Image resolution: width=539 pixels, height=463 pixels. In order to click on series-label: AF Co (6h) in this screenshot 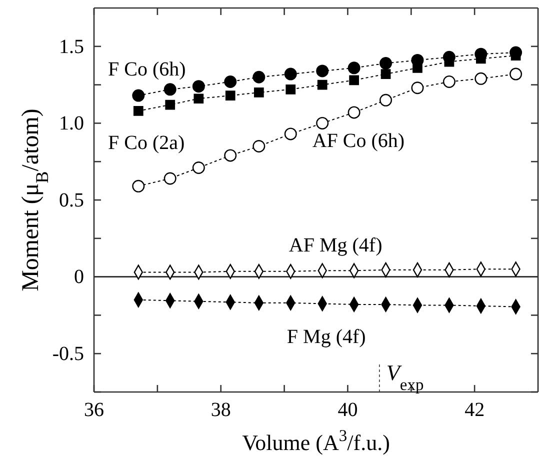, I will do `click(358, 141)`.